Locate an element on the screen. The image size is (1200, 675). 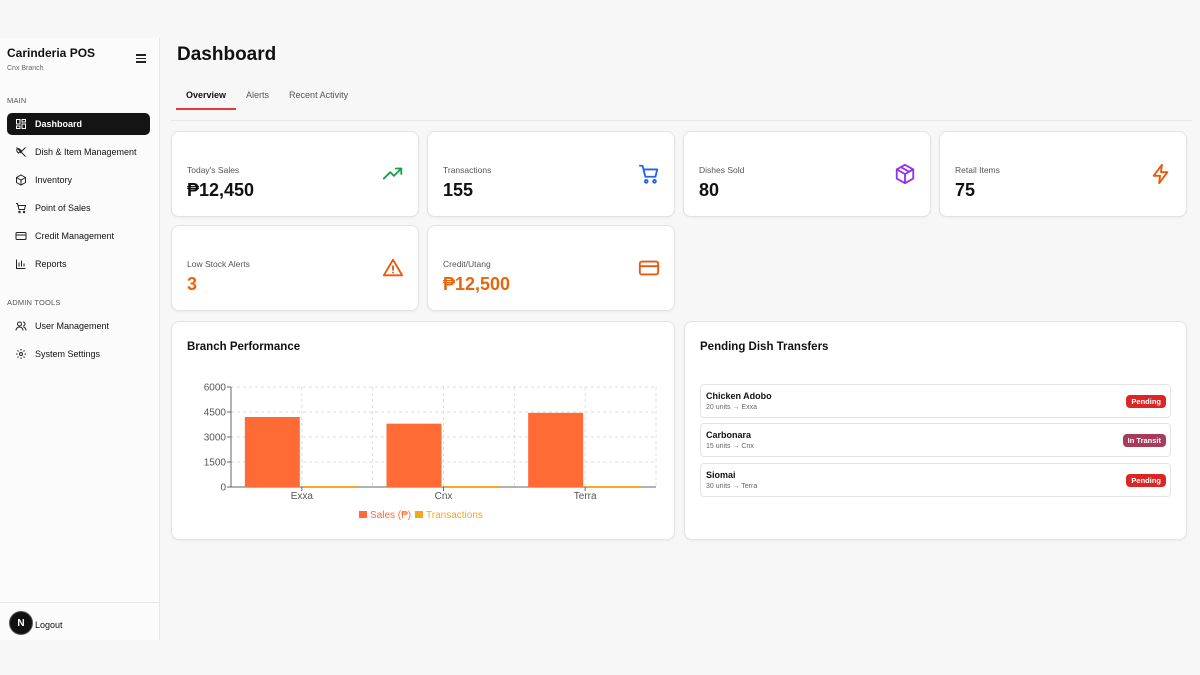
logout-button: Logout is located at coordinates (49, 625).